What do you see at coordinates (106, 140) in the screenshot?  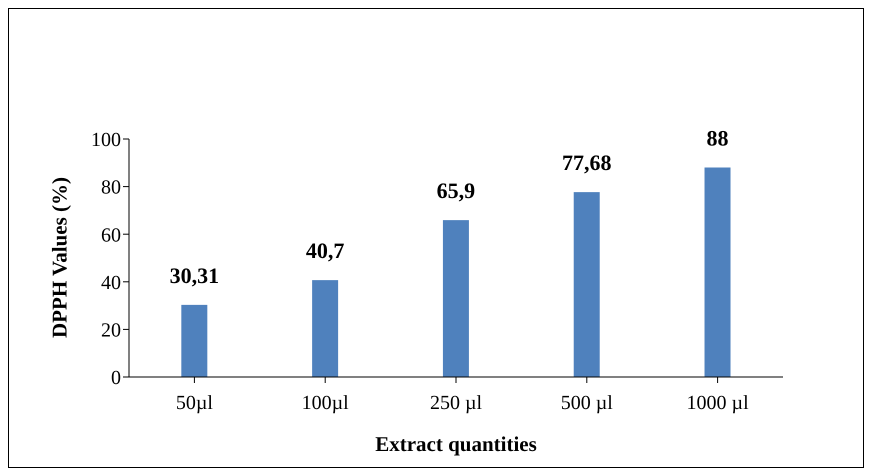 I see `y-tick-label: 100` at bounding box center [106, 140].